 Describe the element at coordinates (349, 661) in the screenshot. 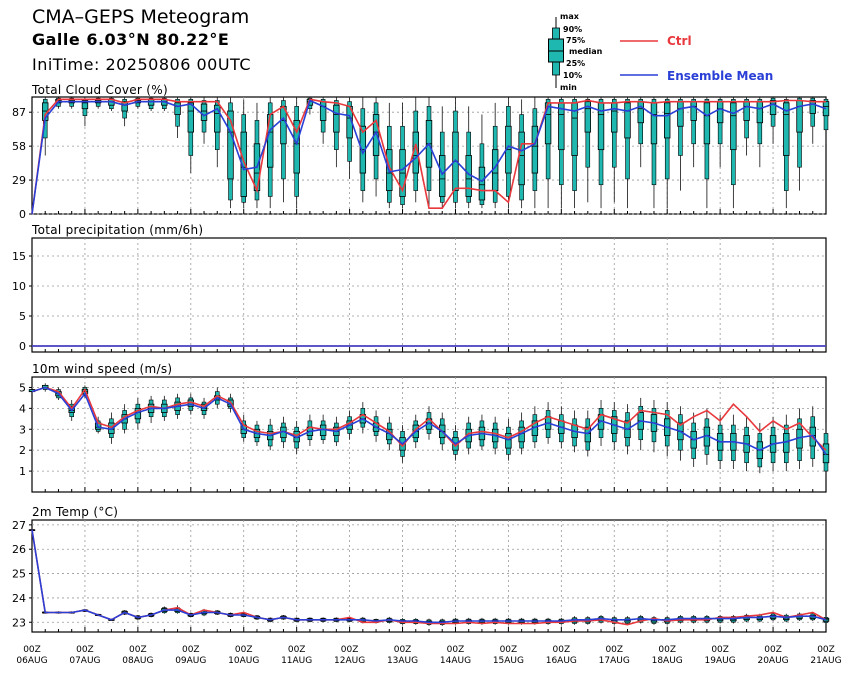

I see `x-tick-label-date: 12AUG` at that location.